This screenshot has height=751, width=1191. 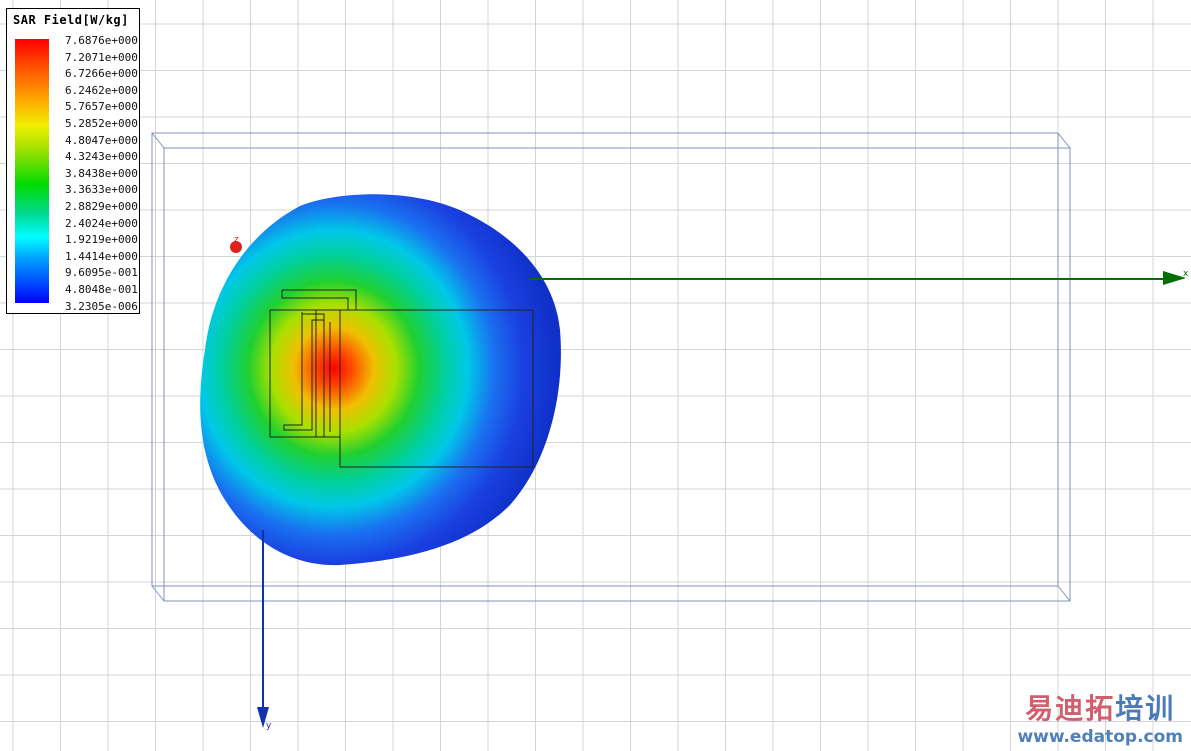 What do you see at coordinates (1145, 708) in the screenshot?
I see `watermark-cn-blue: 培训` at bounding box center [1145, 708].